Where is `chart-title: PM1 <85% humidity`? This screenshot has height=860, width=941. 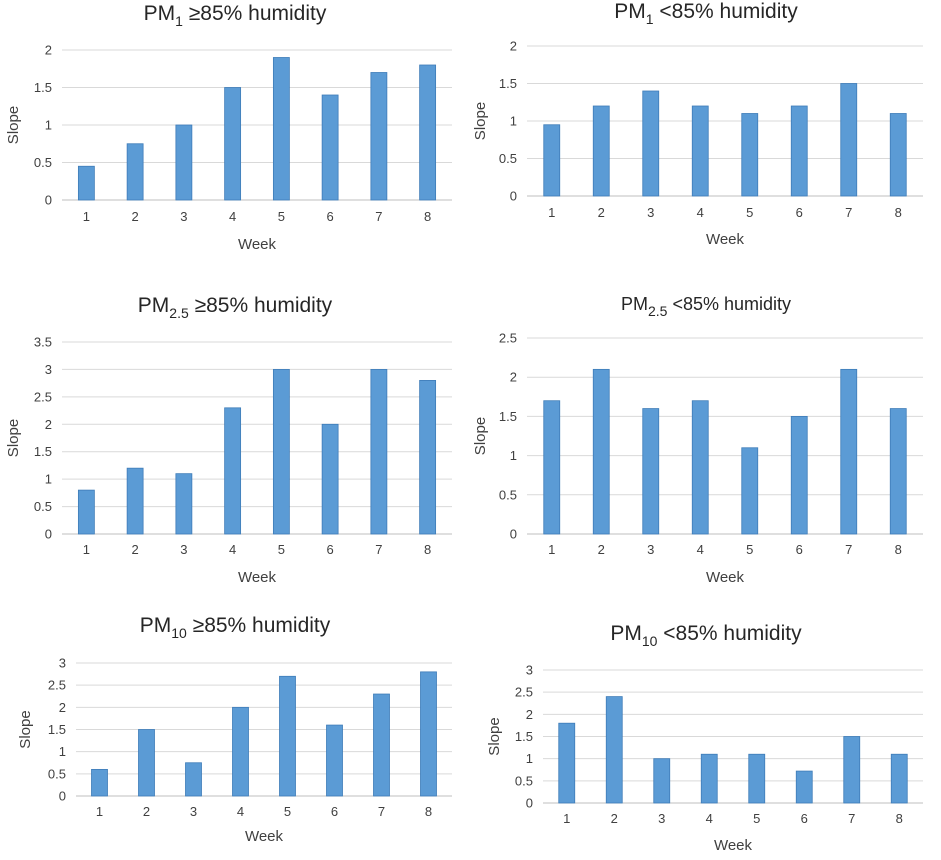 chart-title: PM1 <85% humidity is located at coordinates (706, 13).